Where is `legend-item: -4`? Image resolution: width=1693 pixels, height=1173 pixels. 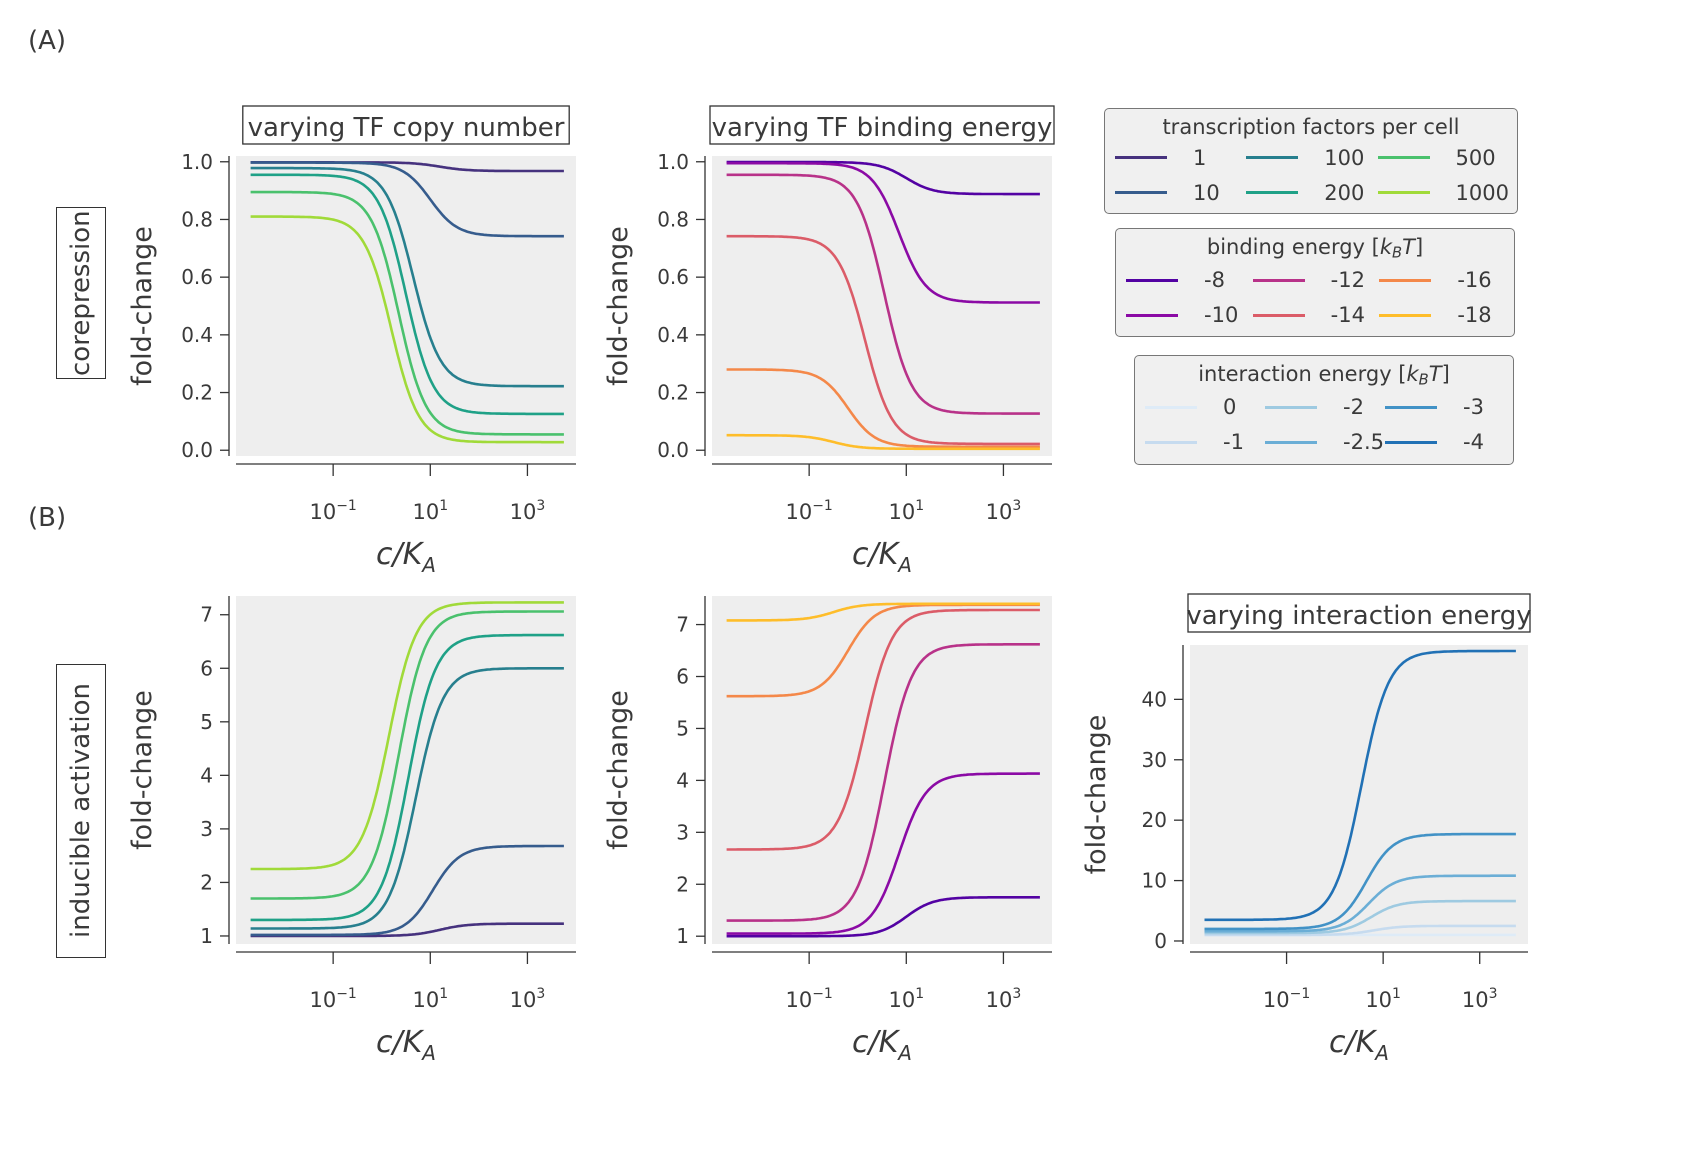 legend-item: -4 is located at coordinates (1445, 442).